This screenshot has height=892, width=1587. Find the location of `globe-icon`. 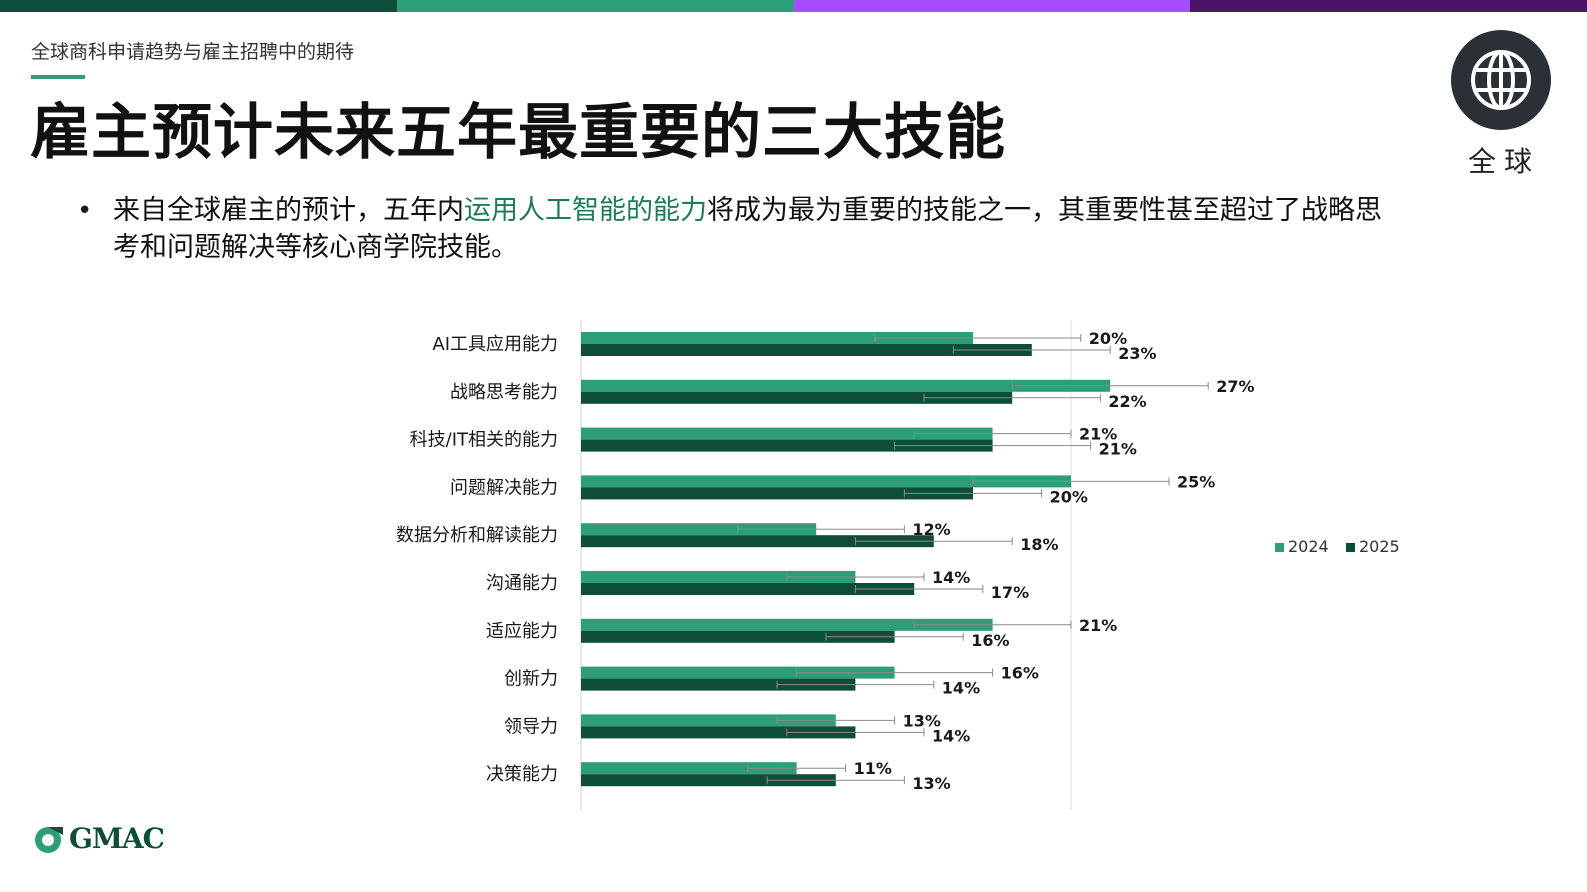

globe-icon is located at coordinates (1501, 80).